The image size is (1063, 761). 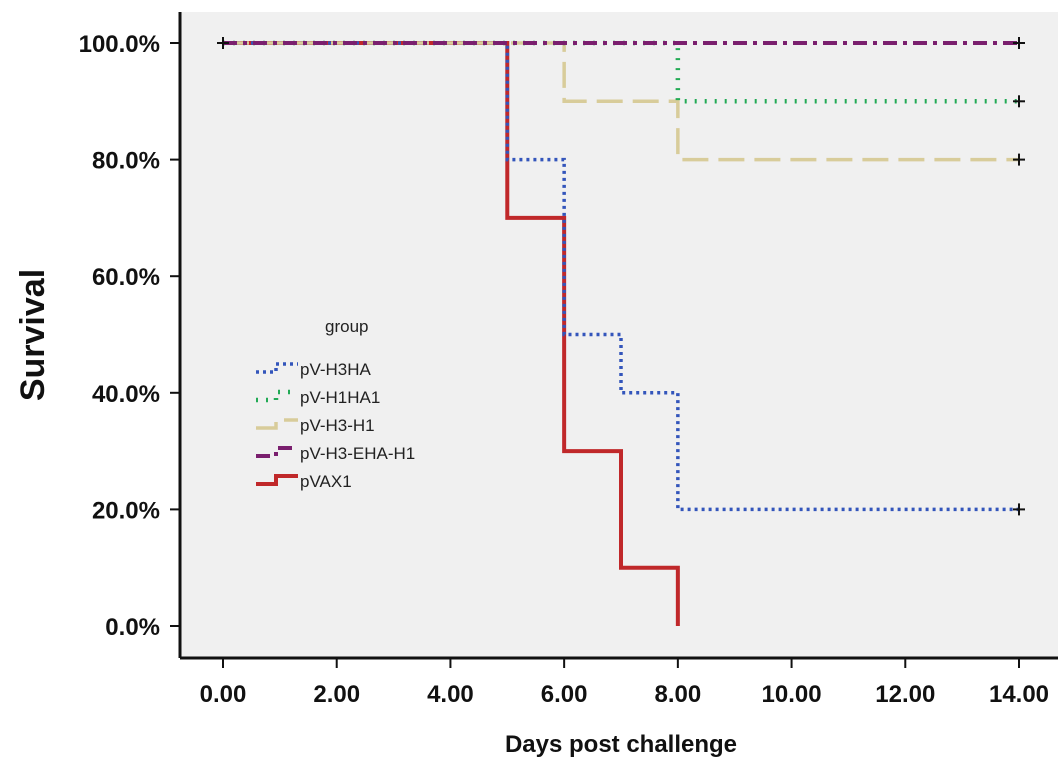 I want to click on y-axis-title: Survival, so click(x=33, y=335).